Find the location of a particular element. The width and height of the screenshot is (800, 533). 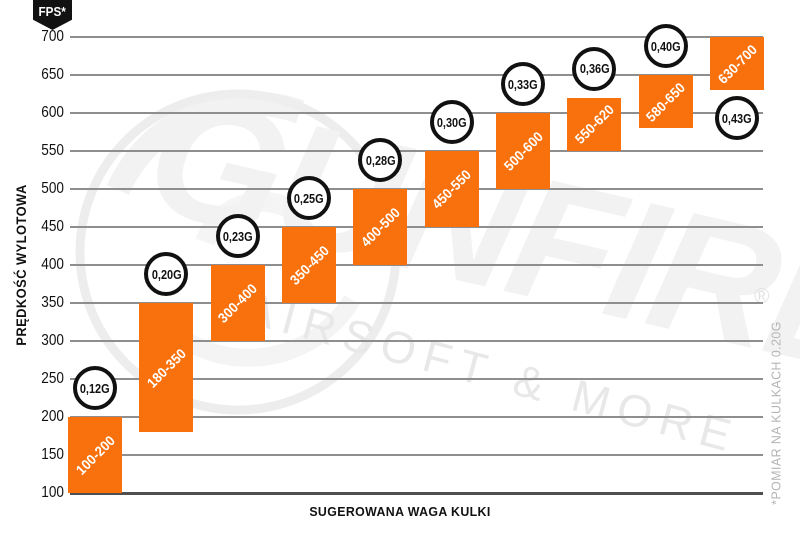

y-tick-label: 650 is located at coordinates (52, 74).